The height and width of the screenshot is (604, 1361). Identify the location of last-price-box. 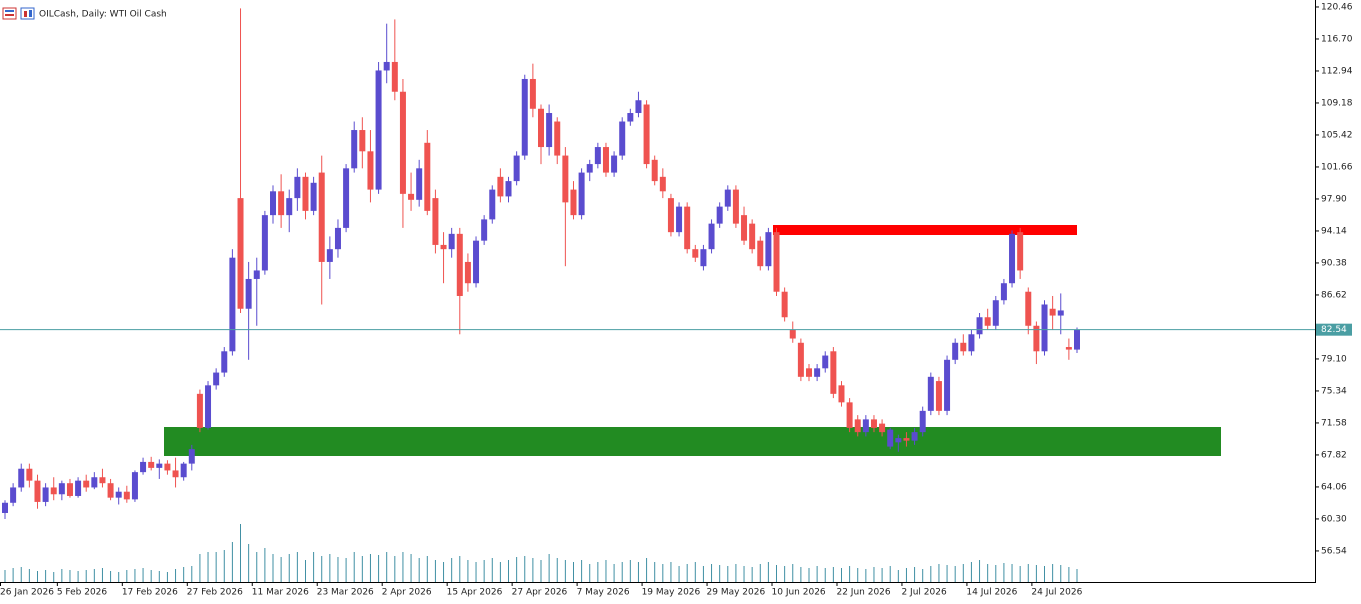
(1334, 329).